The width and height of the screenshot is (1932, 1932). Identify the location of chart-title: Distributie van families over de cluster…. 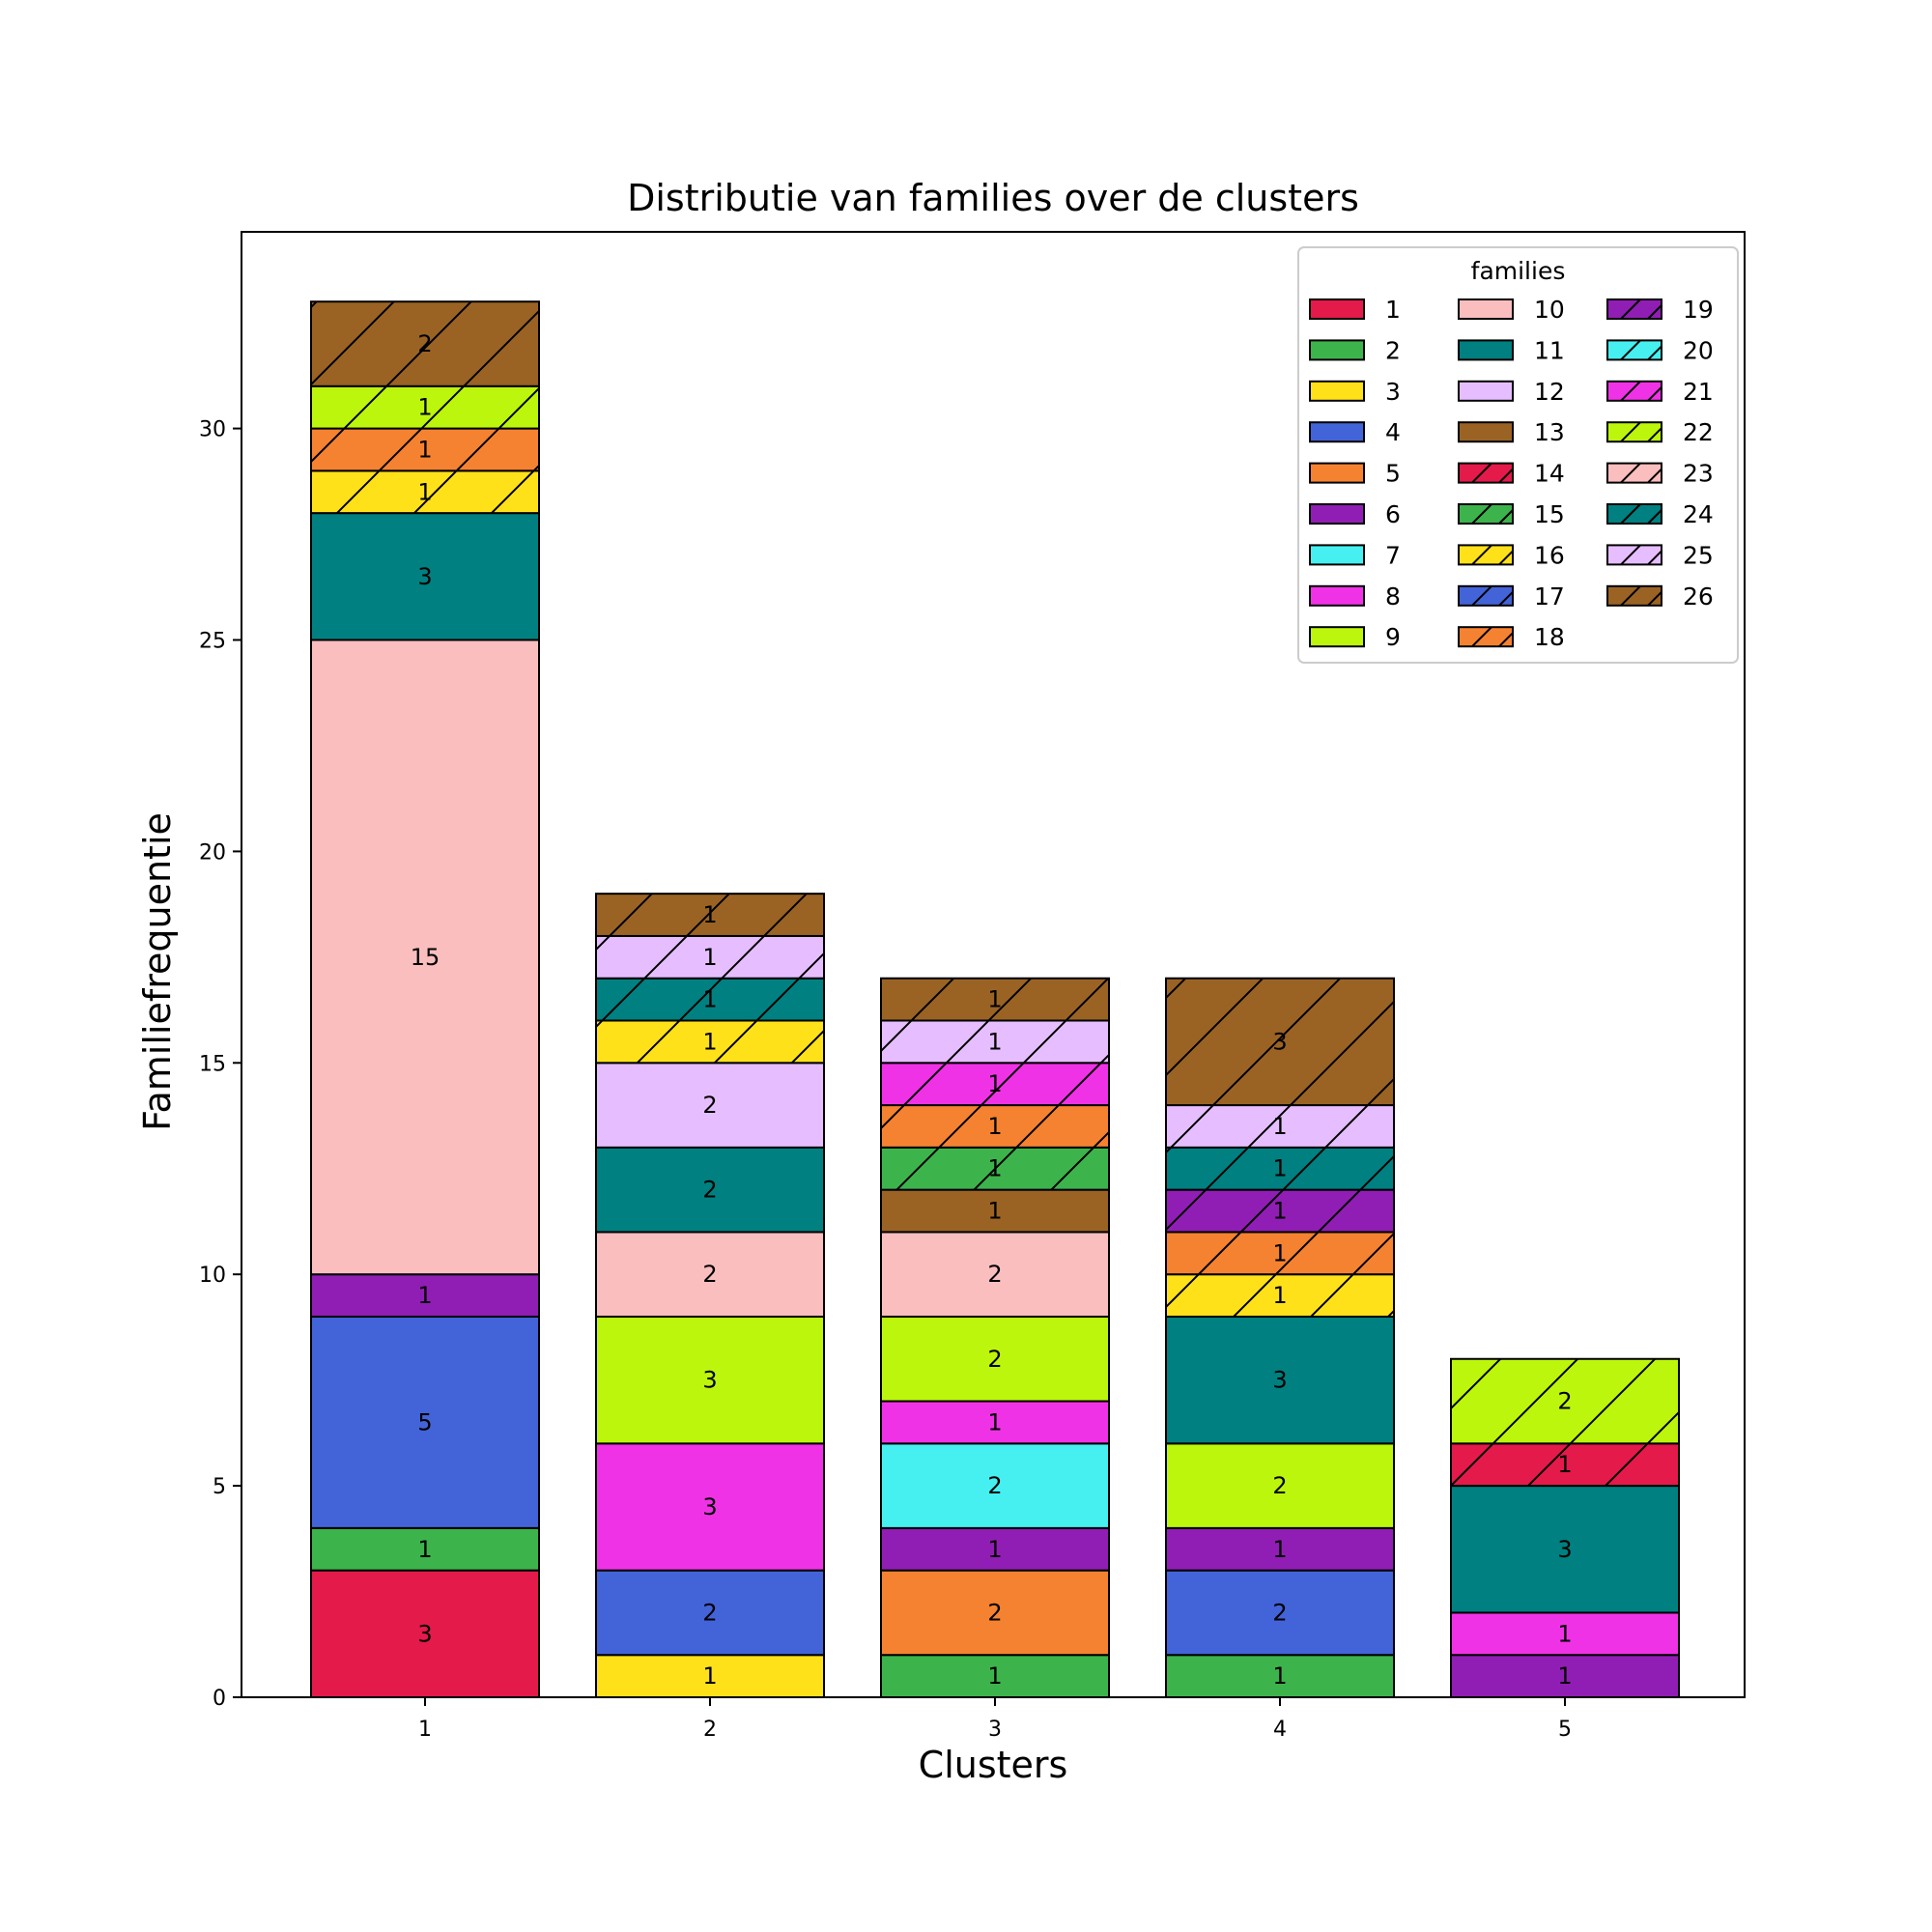
(993, 198).